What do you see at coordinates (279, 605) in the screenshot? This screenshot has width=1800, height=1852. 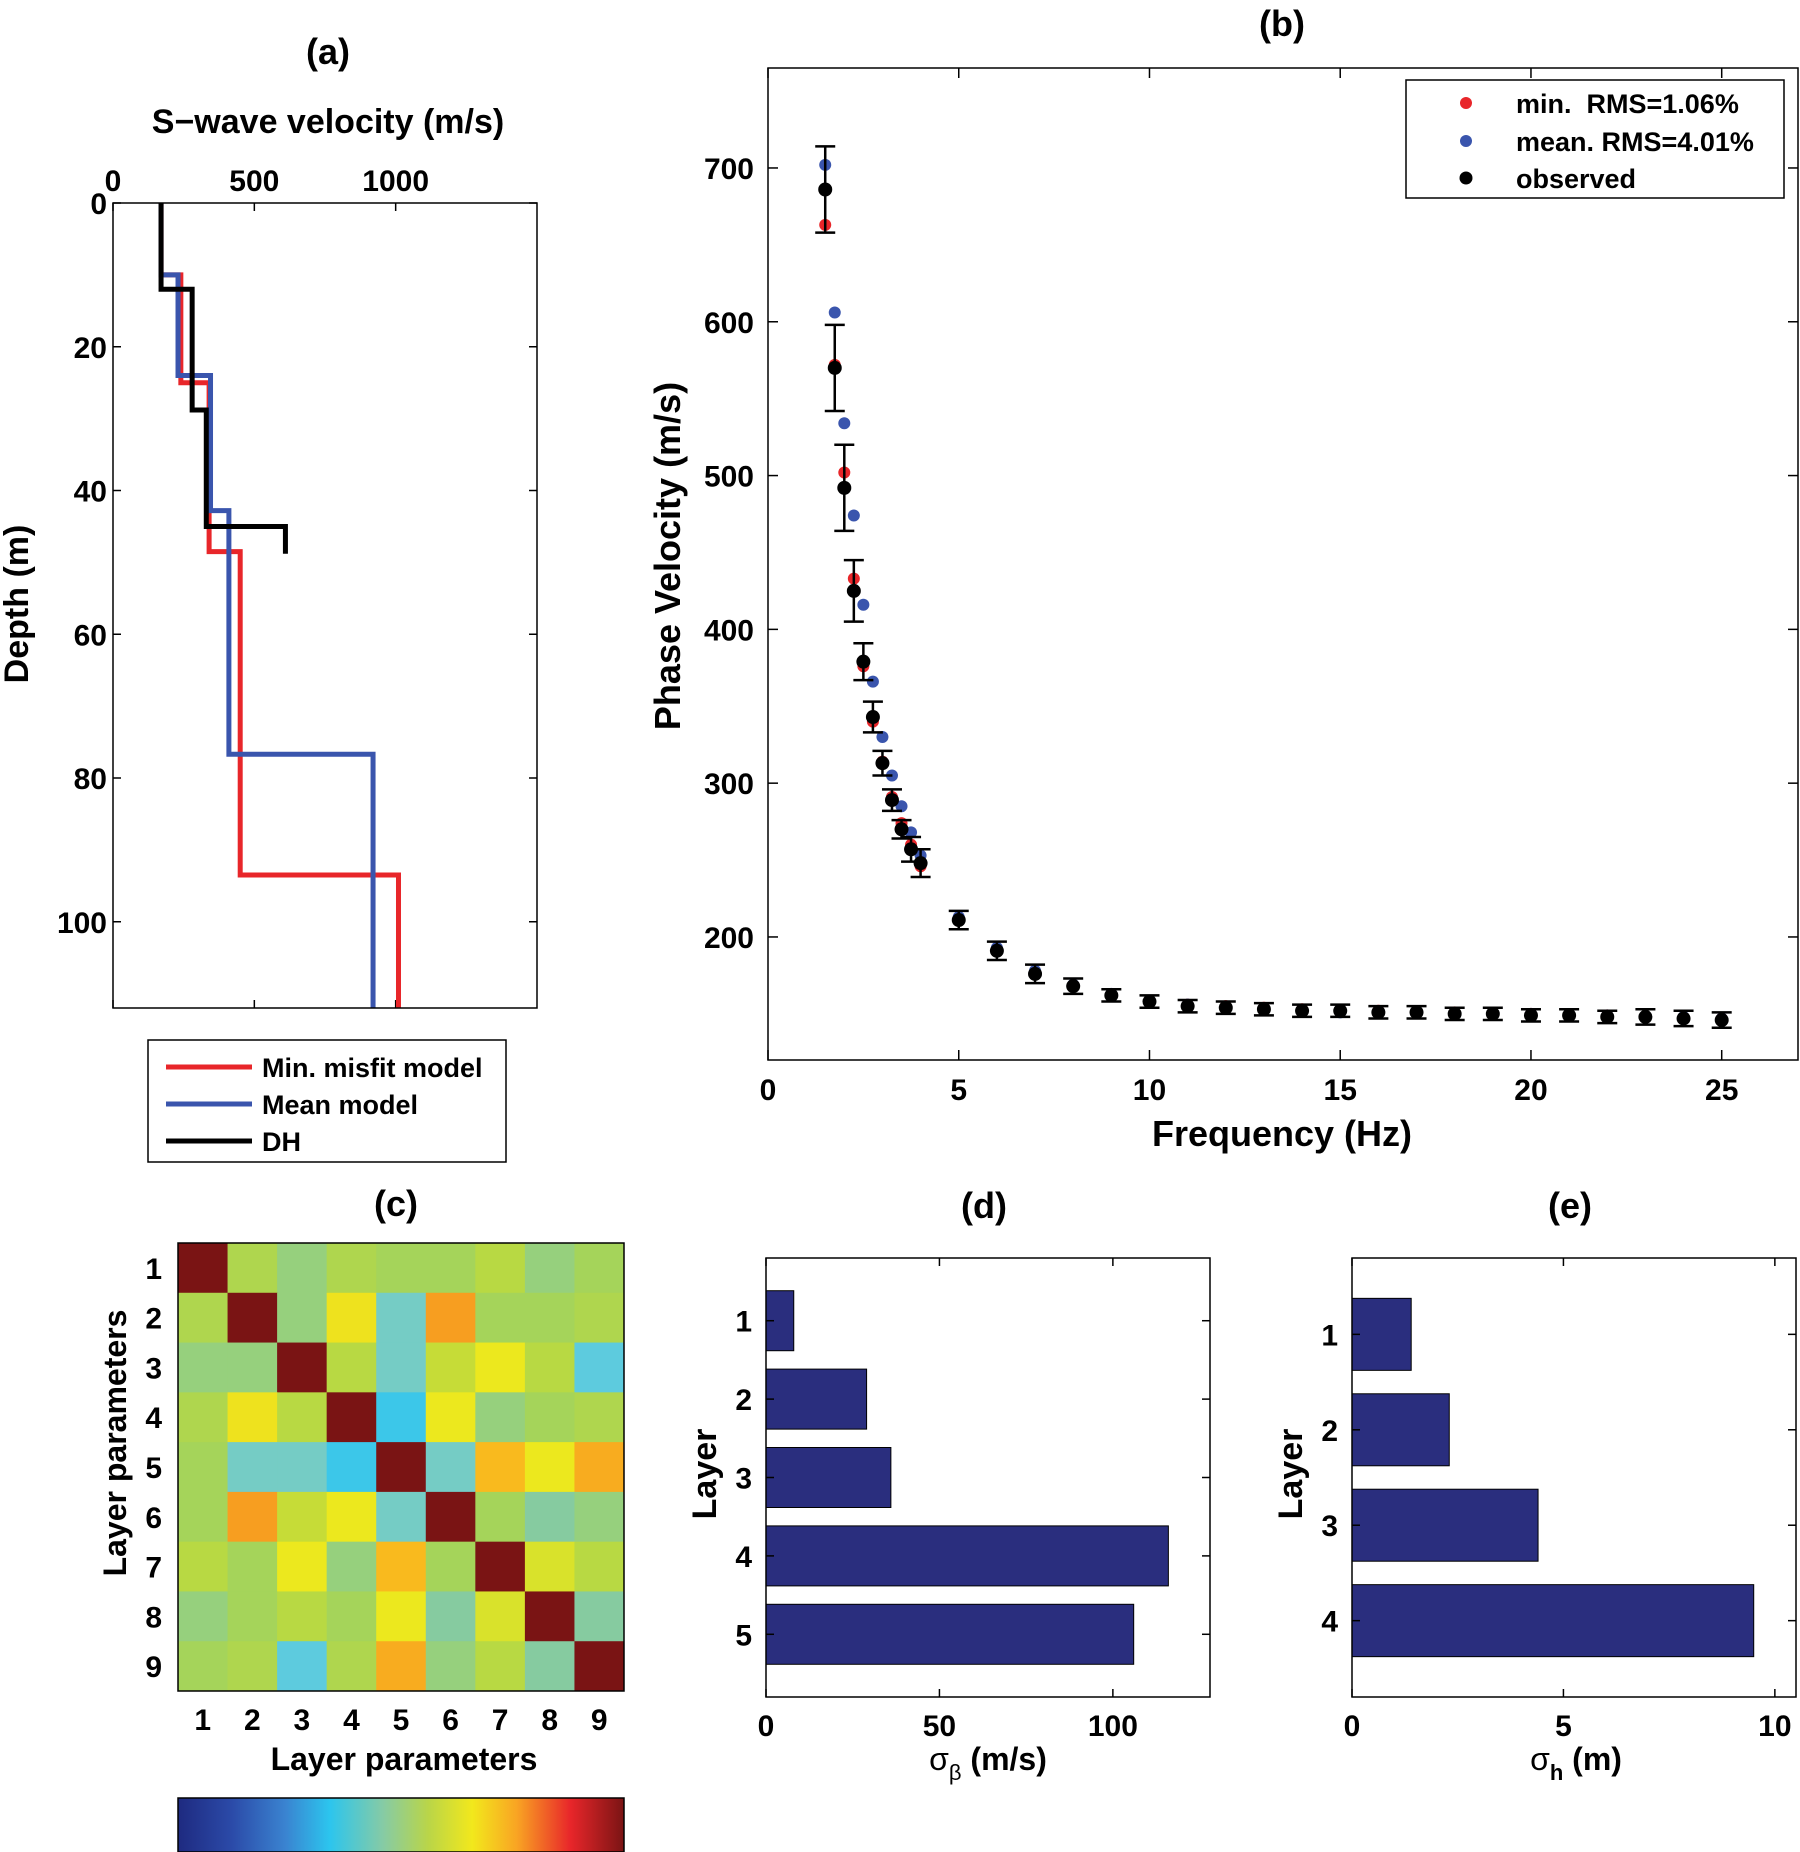 I see `panel-a-line-min-misfit` at bounding box center [279, 605].